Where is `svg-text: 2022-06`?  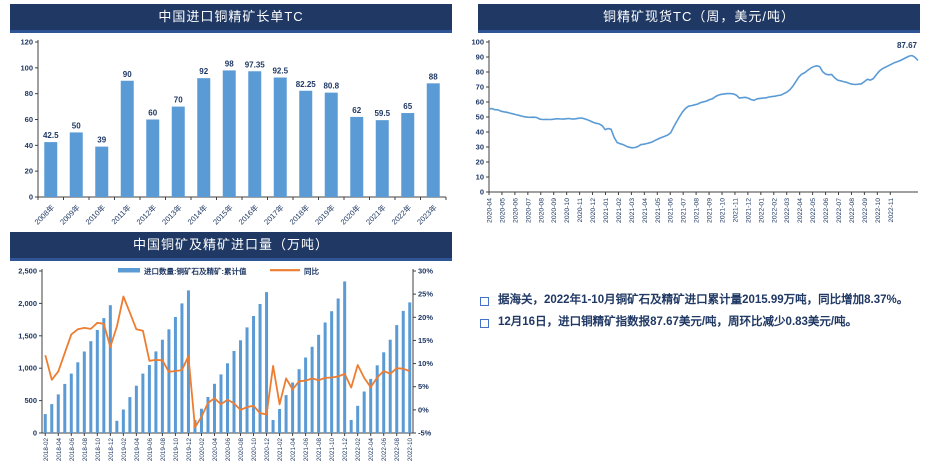
svg-text: 2022-06 is located at coordinates (384, 450).